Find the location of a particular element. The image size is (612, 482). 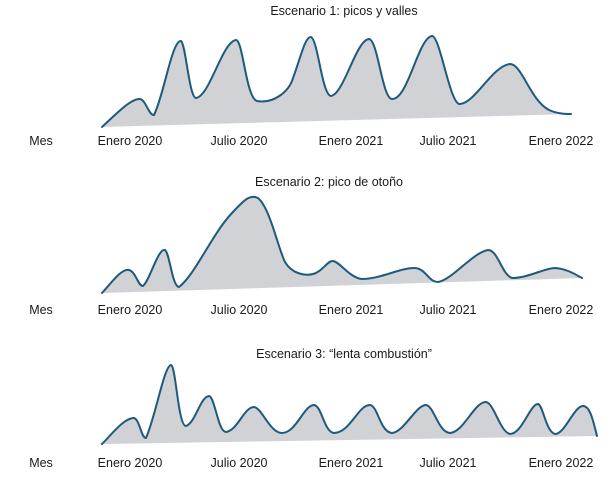

scenario-1-title: Escenario 1: picos y valles is located at coordinates (343, 11).